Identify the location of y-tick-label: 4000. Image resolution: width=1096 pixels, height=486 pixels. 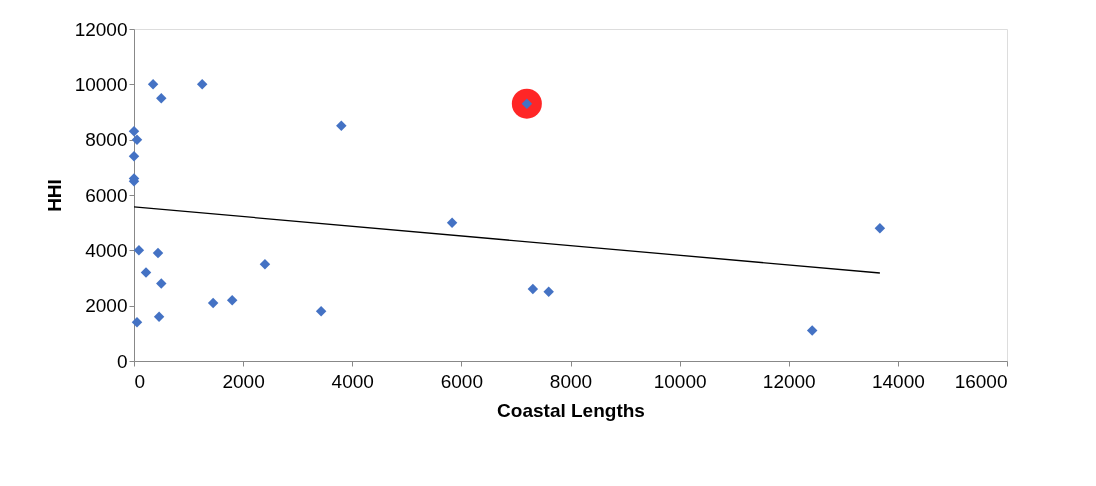
(106, 250).